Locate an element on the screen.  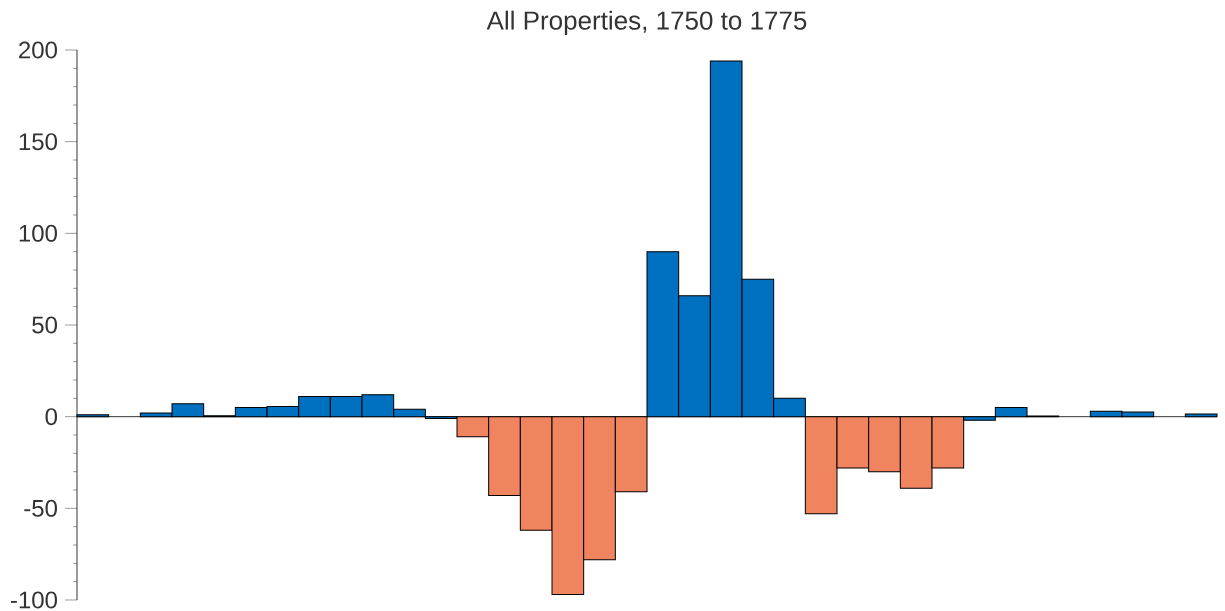
y-tick-label: 150 is located at coordinates (38, 142).